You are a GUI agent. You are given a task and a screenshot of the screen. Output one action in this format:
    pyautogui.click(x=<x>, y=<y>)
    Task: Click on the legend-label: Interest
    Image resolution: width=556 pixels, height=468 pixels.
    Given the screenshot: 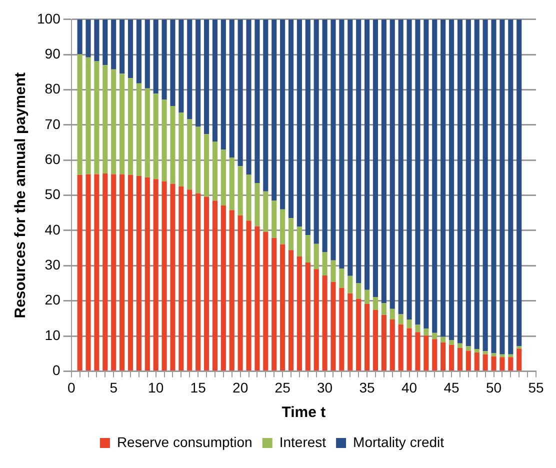 What is the action you would take?
    pyautogui.click(x=302, y=442)
    